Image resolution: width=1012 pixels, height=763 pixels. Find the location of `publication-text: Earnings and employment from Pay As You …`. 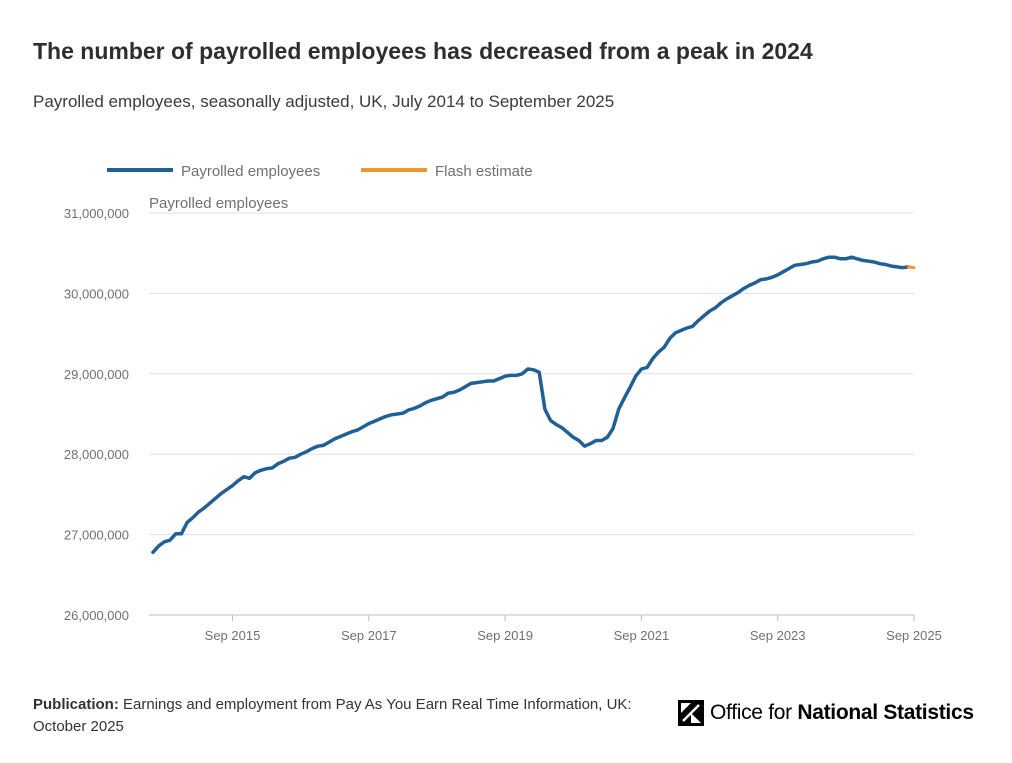

publication-text: Earnings and employment from Pay As You … is located at coordinates (332, 715).